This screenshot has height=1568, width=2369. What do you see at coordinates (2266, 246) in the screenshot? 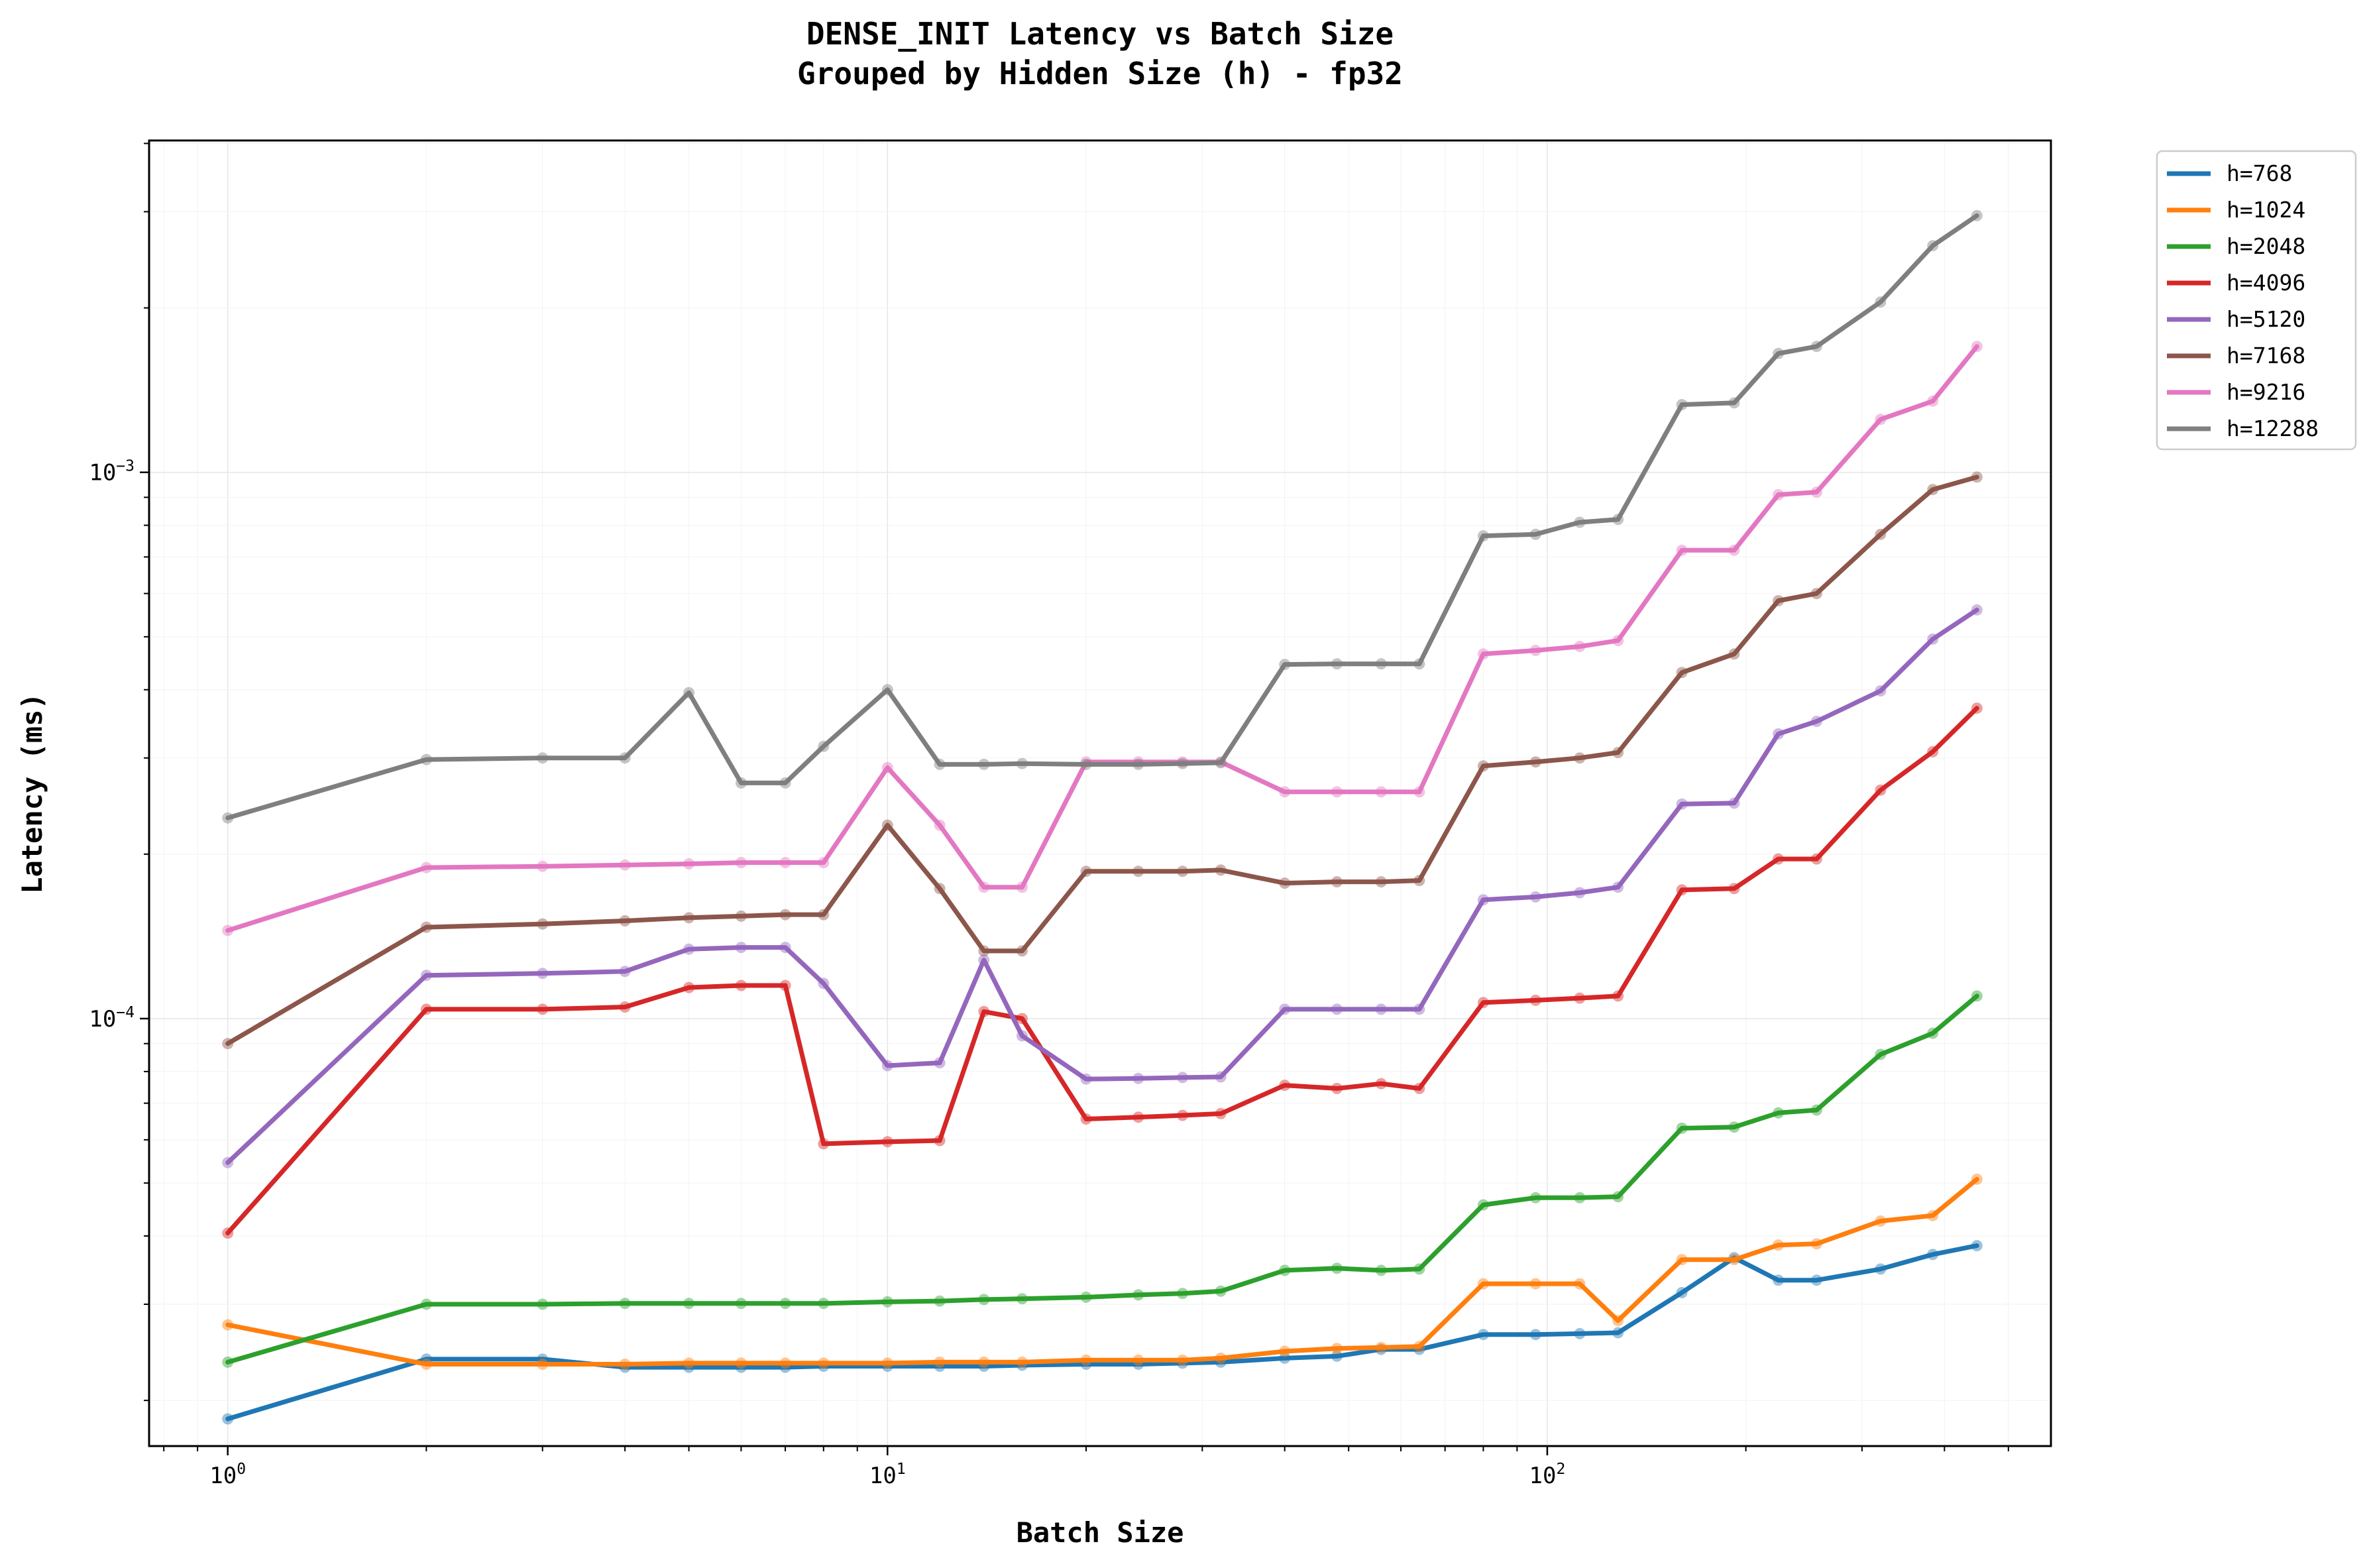
I see `legend-label: h=2048` at bounding box center [2266, 246].